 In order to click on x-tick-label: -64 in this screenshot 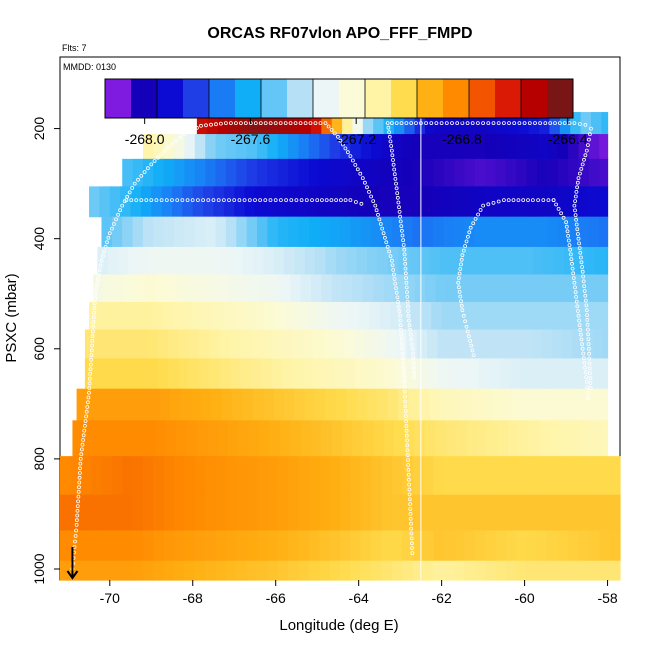, I will do `click(359, 598)`.